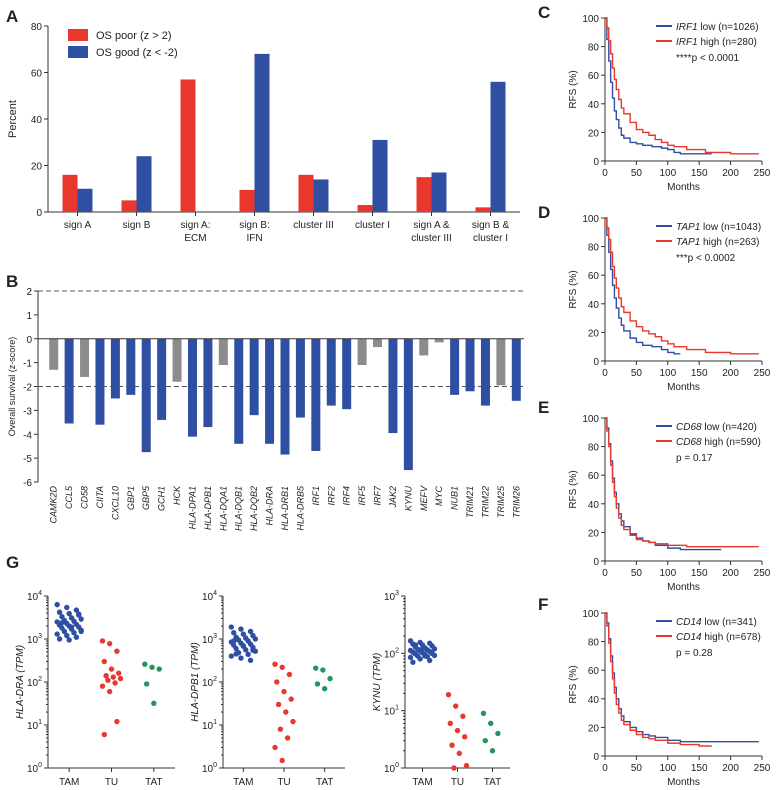 The height and width of the screenshot is (790, 778). What do you see at coordinates (682, 286) in the screenshot?
I see `km-curve-high` at bounding box center [682, 286].